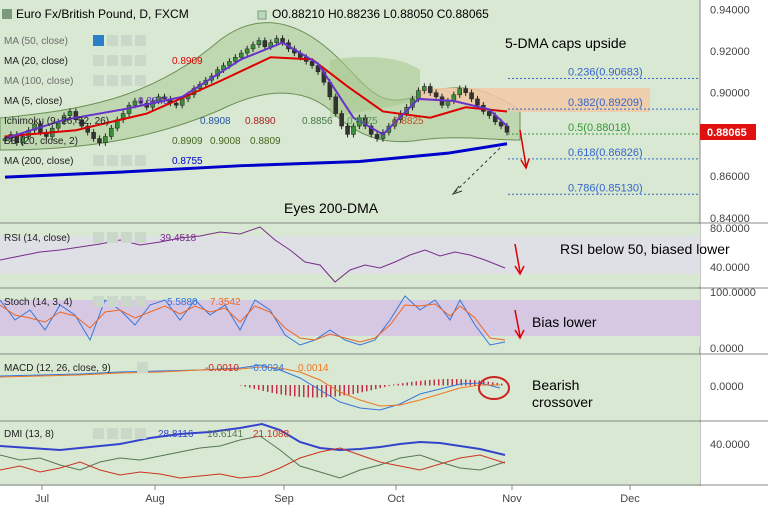  What do you see at coordinates (605, 103) in the screenshot?
I see `fib-label: 0.382(0.89209)` at bounding box center [605, 103].